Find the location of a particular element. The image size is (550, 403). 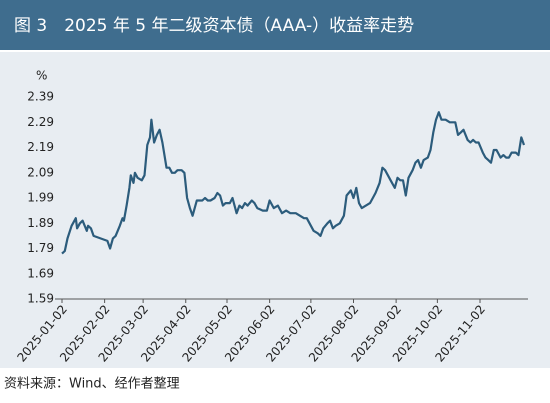

y-tick-label: 2.29 is located at coordinates (40, 122).